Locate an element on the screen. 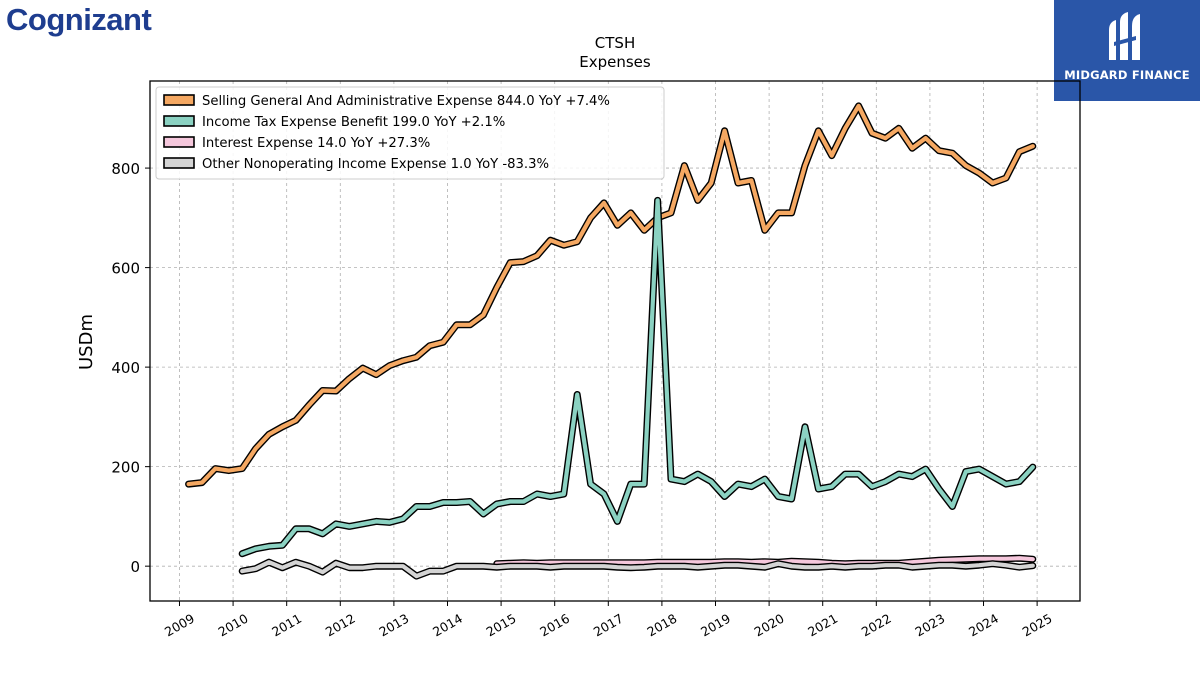 The image size is (1200, 675). x-tick-label: 2012 is located at coordinates (340, 625).